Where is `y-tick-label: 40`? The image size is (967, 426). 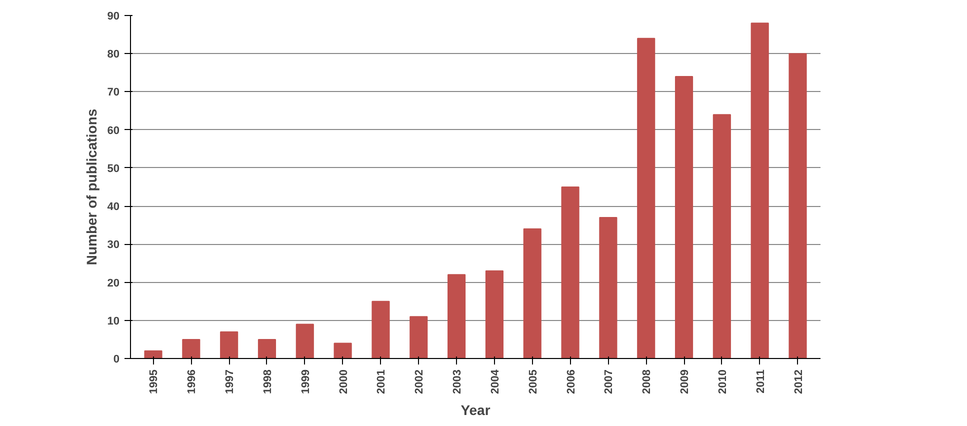 y-tick-label: 40 is located at coordinates (113, 207).